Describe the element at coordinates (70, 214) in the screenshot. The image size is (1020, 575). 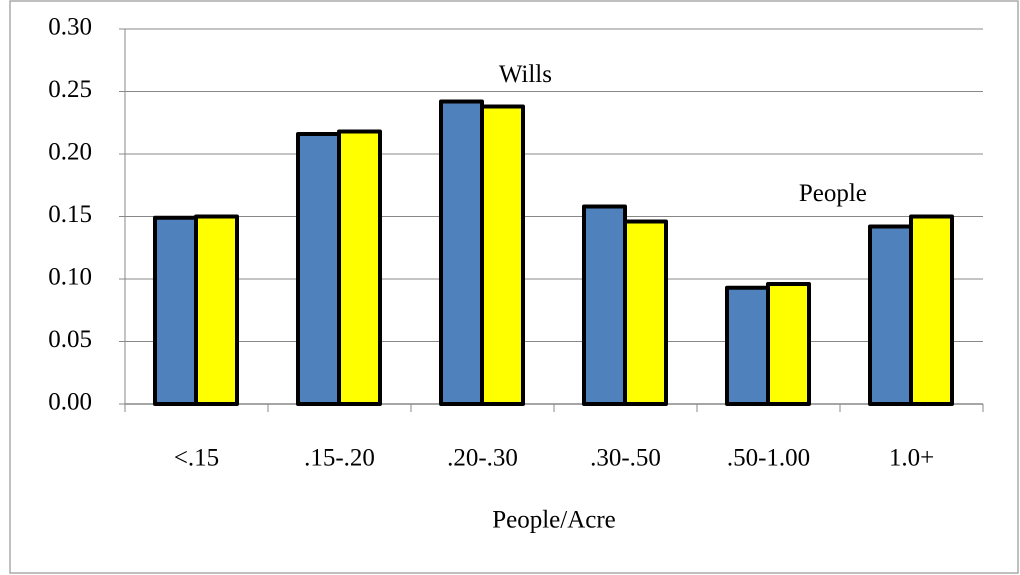
I see `y-tick-label: 0.15` at that location.